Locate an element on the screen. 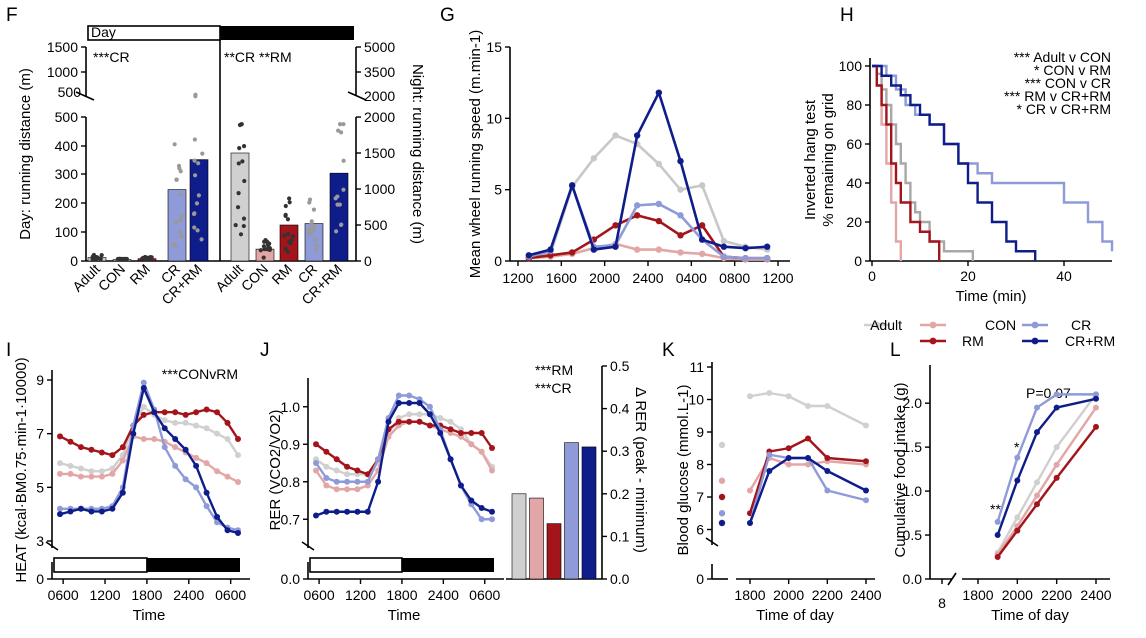 The height and width of the screenshot is (638, 1146). left-tick-label: 1000 is located at coordinates (62, 72).